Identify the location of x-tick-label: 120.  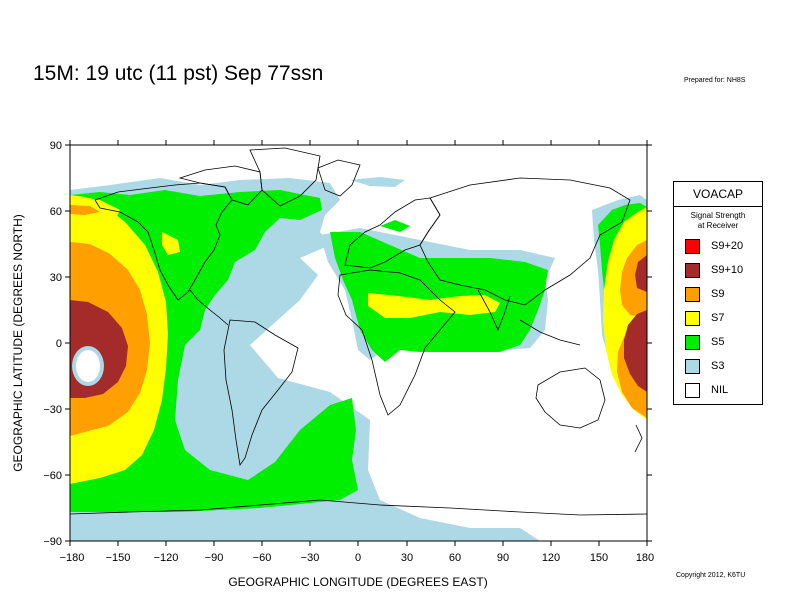
(551, 558).